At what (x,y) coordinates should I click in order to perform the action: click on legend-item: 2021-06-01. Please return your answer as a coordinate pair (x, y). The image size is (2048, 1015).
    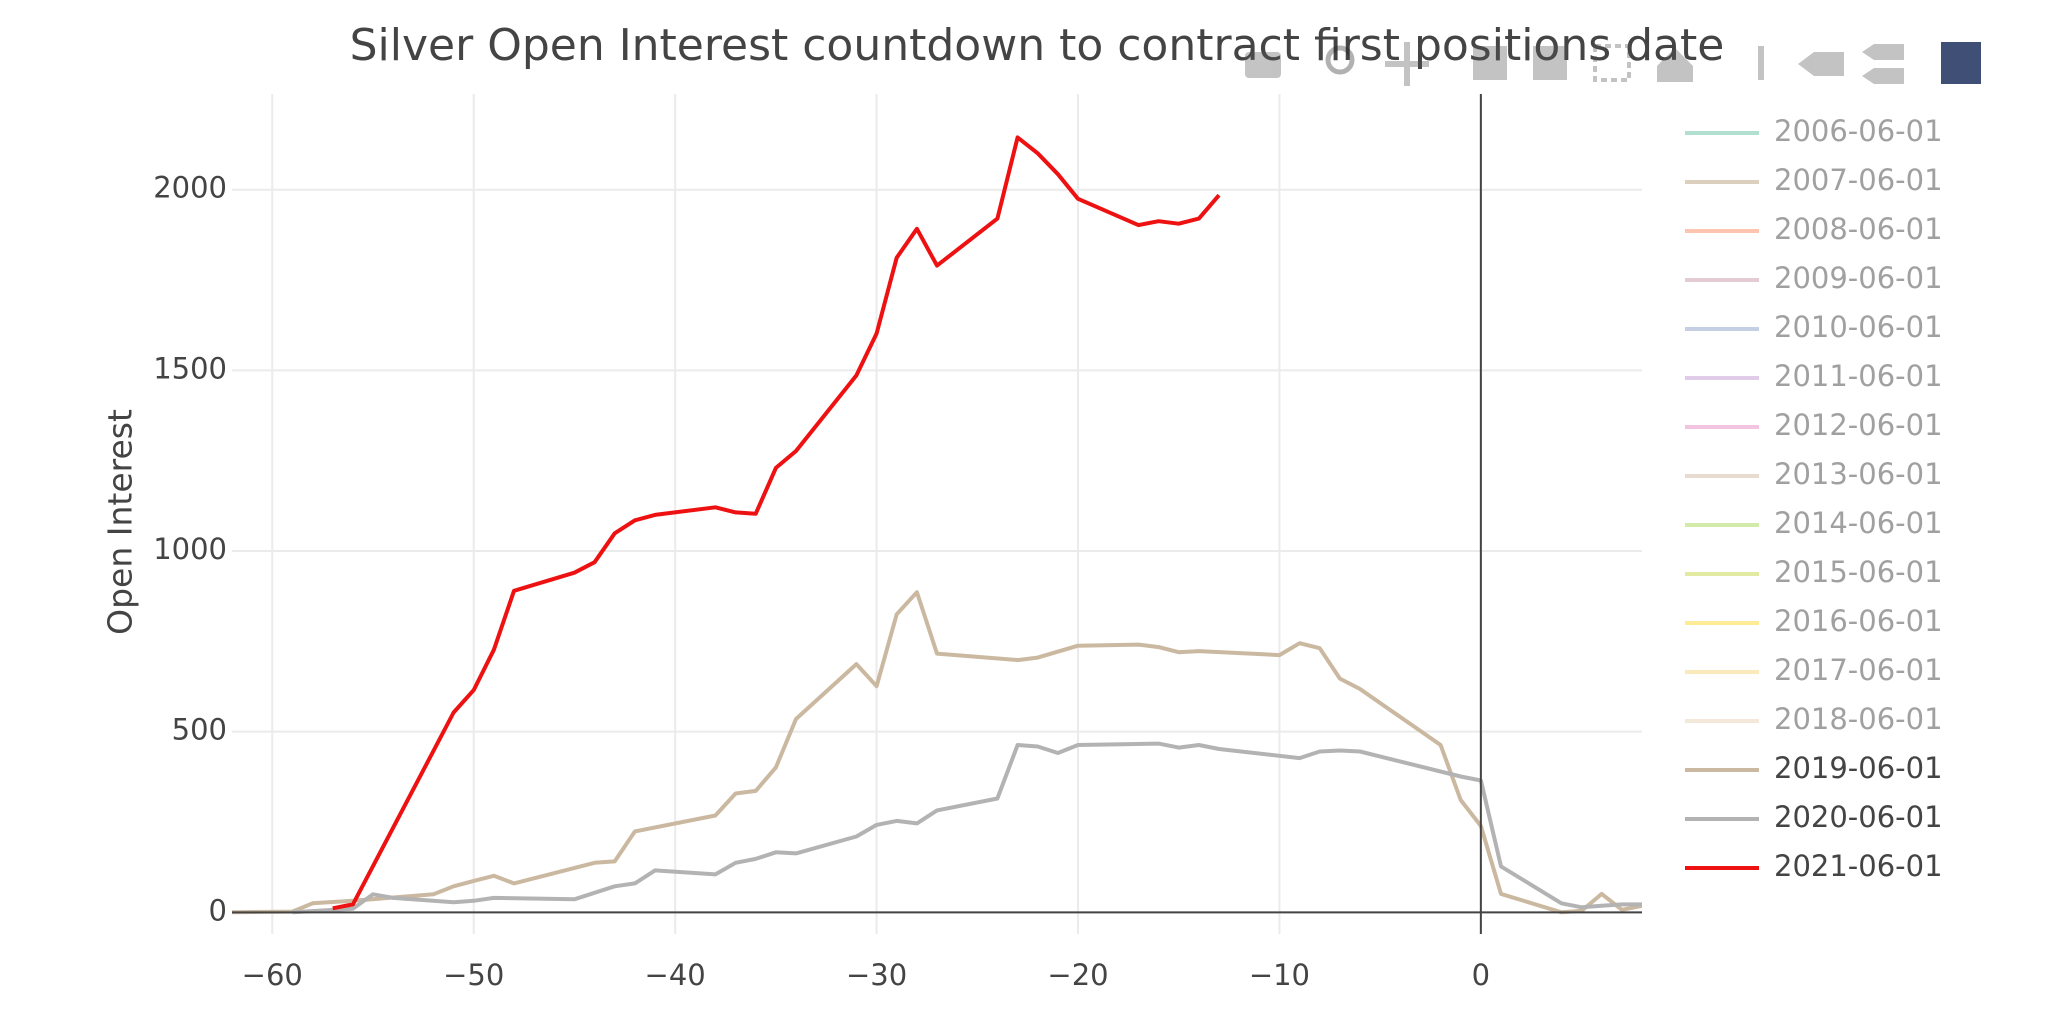
    Looking at the image, I should click on (1814, 866).